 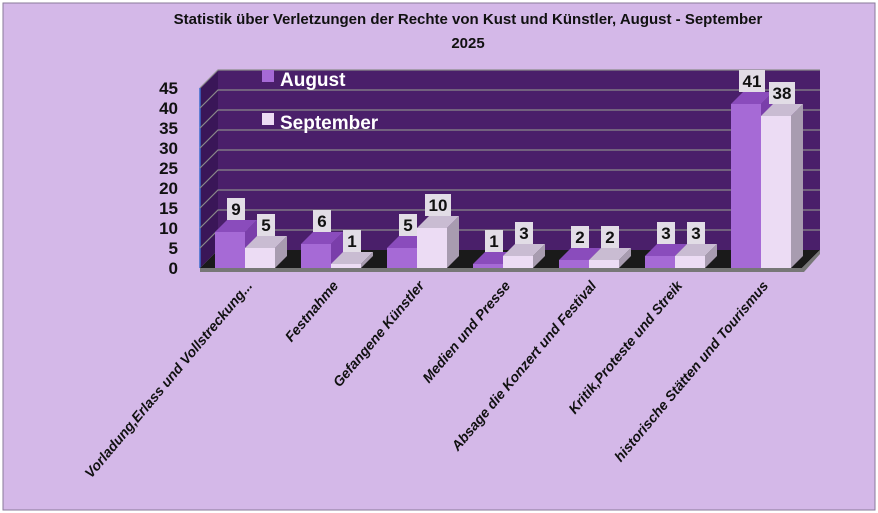 What do you see at coordinates (168, 228) in the screenshot?
I see `y-tick-label: 10` at bounding box center [168, 228].